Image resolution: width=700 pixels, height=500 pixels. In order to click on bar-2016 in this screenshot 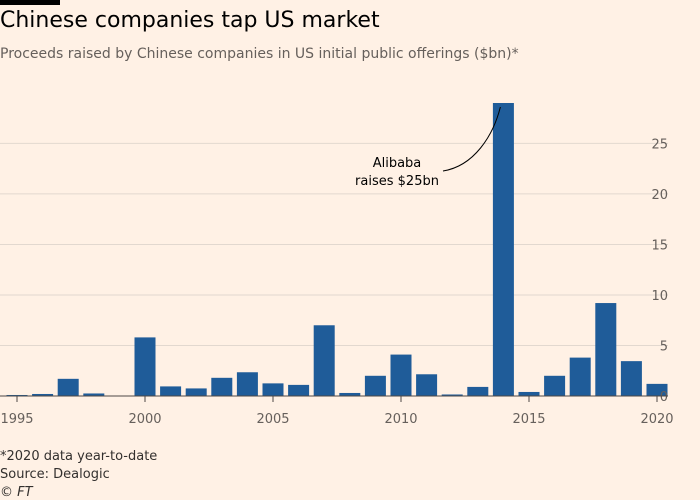, I will do `click(555, 385)`.